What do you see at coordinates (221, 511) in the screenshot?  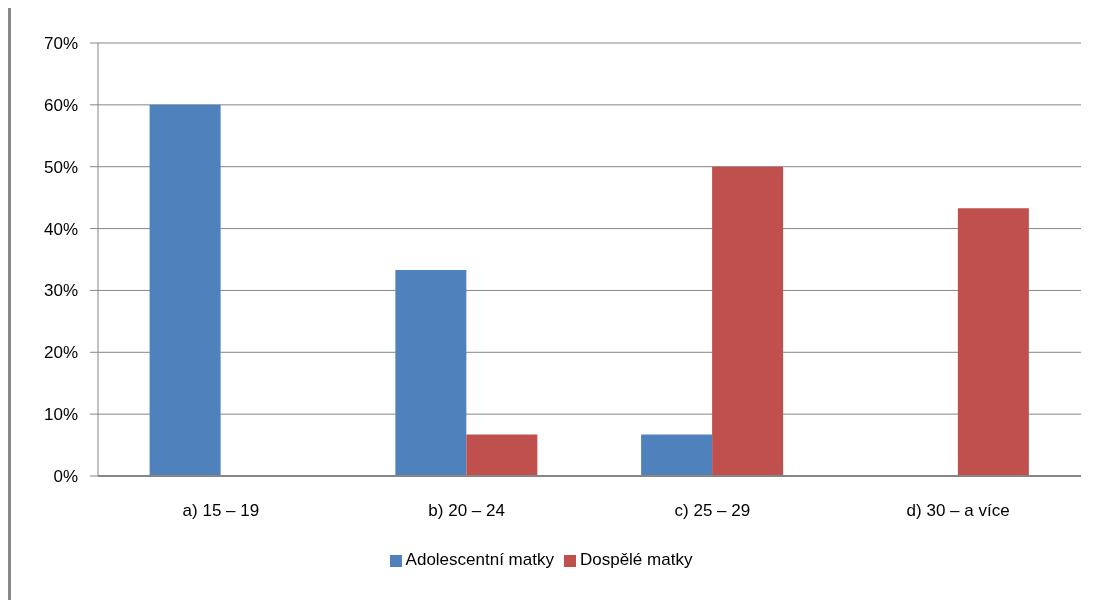 I see `x-tick-label: a) 15 – 19` at bounding box center [221, 511].